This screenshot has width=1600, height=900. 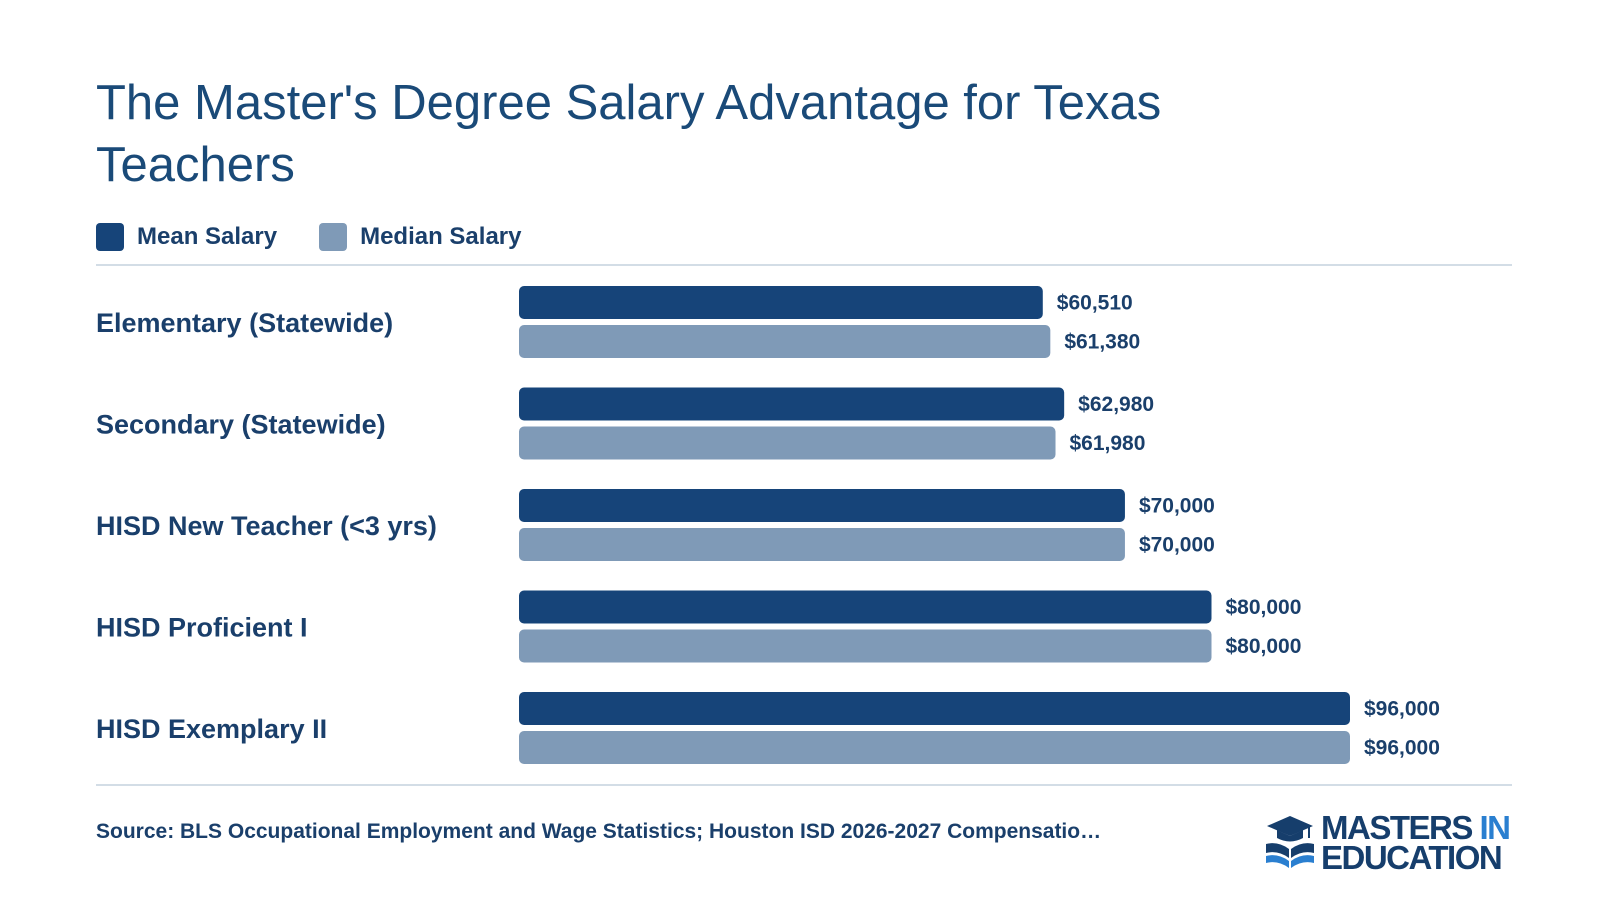 I want to click on logo-text-education: EDUCATION, so click(x=1412, y=857).